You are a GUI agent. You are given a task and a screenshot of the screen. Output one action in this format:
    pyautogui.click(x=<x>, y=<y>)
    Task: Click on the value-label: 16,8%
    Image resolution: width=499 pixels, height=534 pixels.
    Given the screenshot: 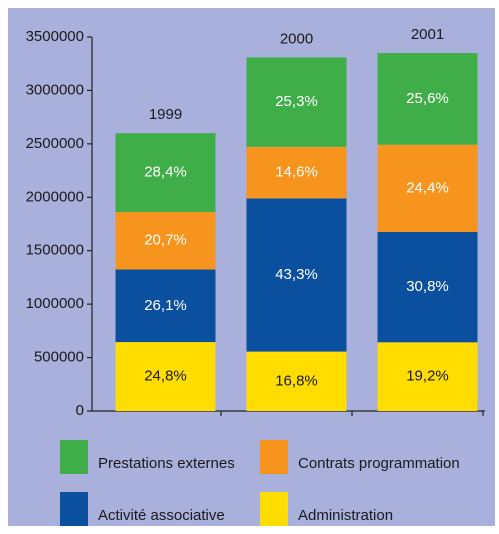 What is the action you would take?
    pyautogui.click(x=296, y=380)
    